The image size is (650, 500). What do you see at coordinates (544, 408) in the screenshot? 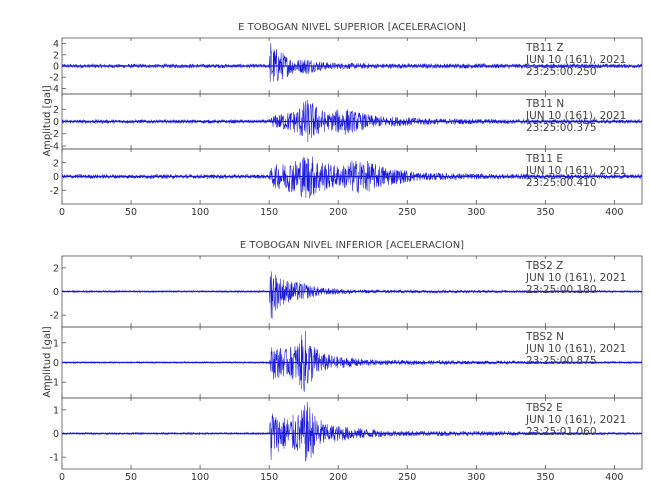
I see `trace-station-label: TBS2 E` at bounding box center [544, 408].